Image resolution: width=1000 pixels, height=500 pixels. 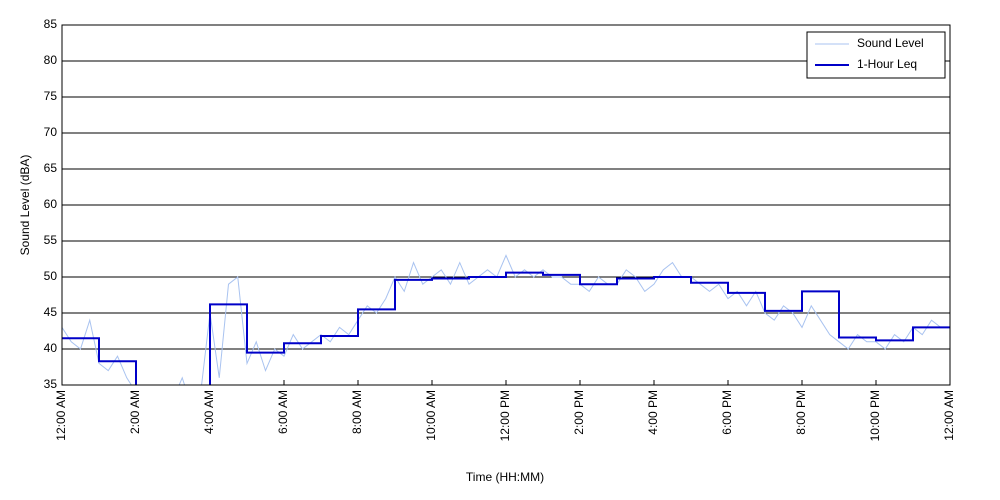 I want to click on y-tick-label: 80, so click(x=51, y=60).